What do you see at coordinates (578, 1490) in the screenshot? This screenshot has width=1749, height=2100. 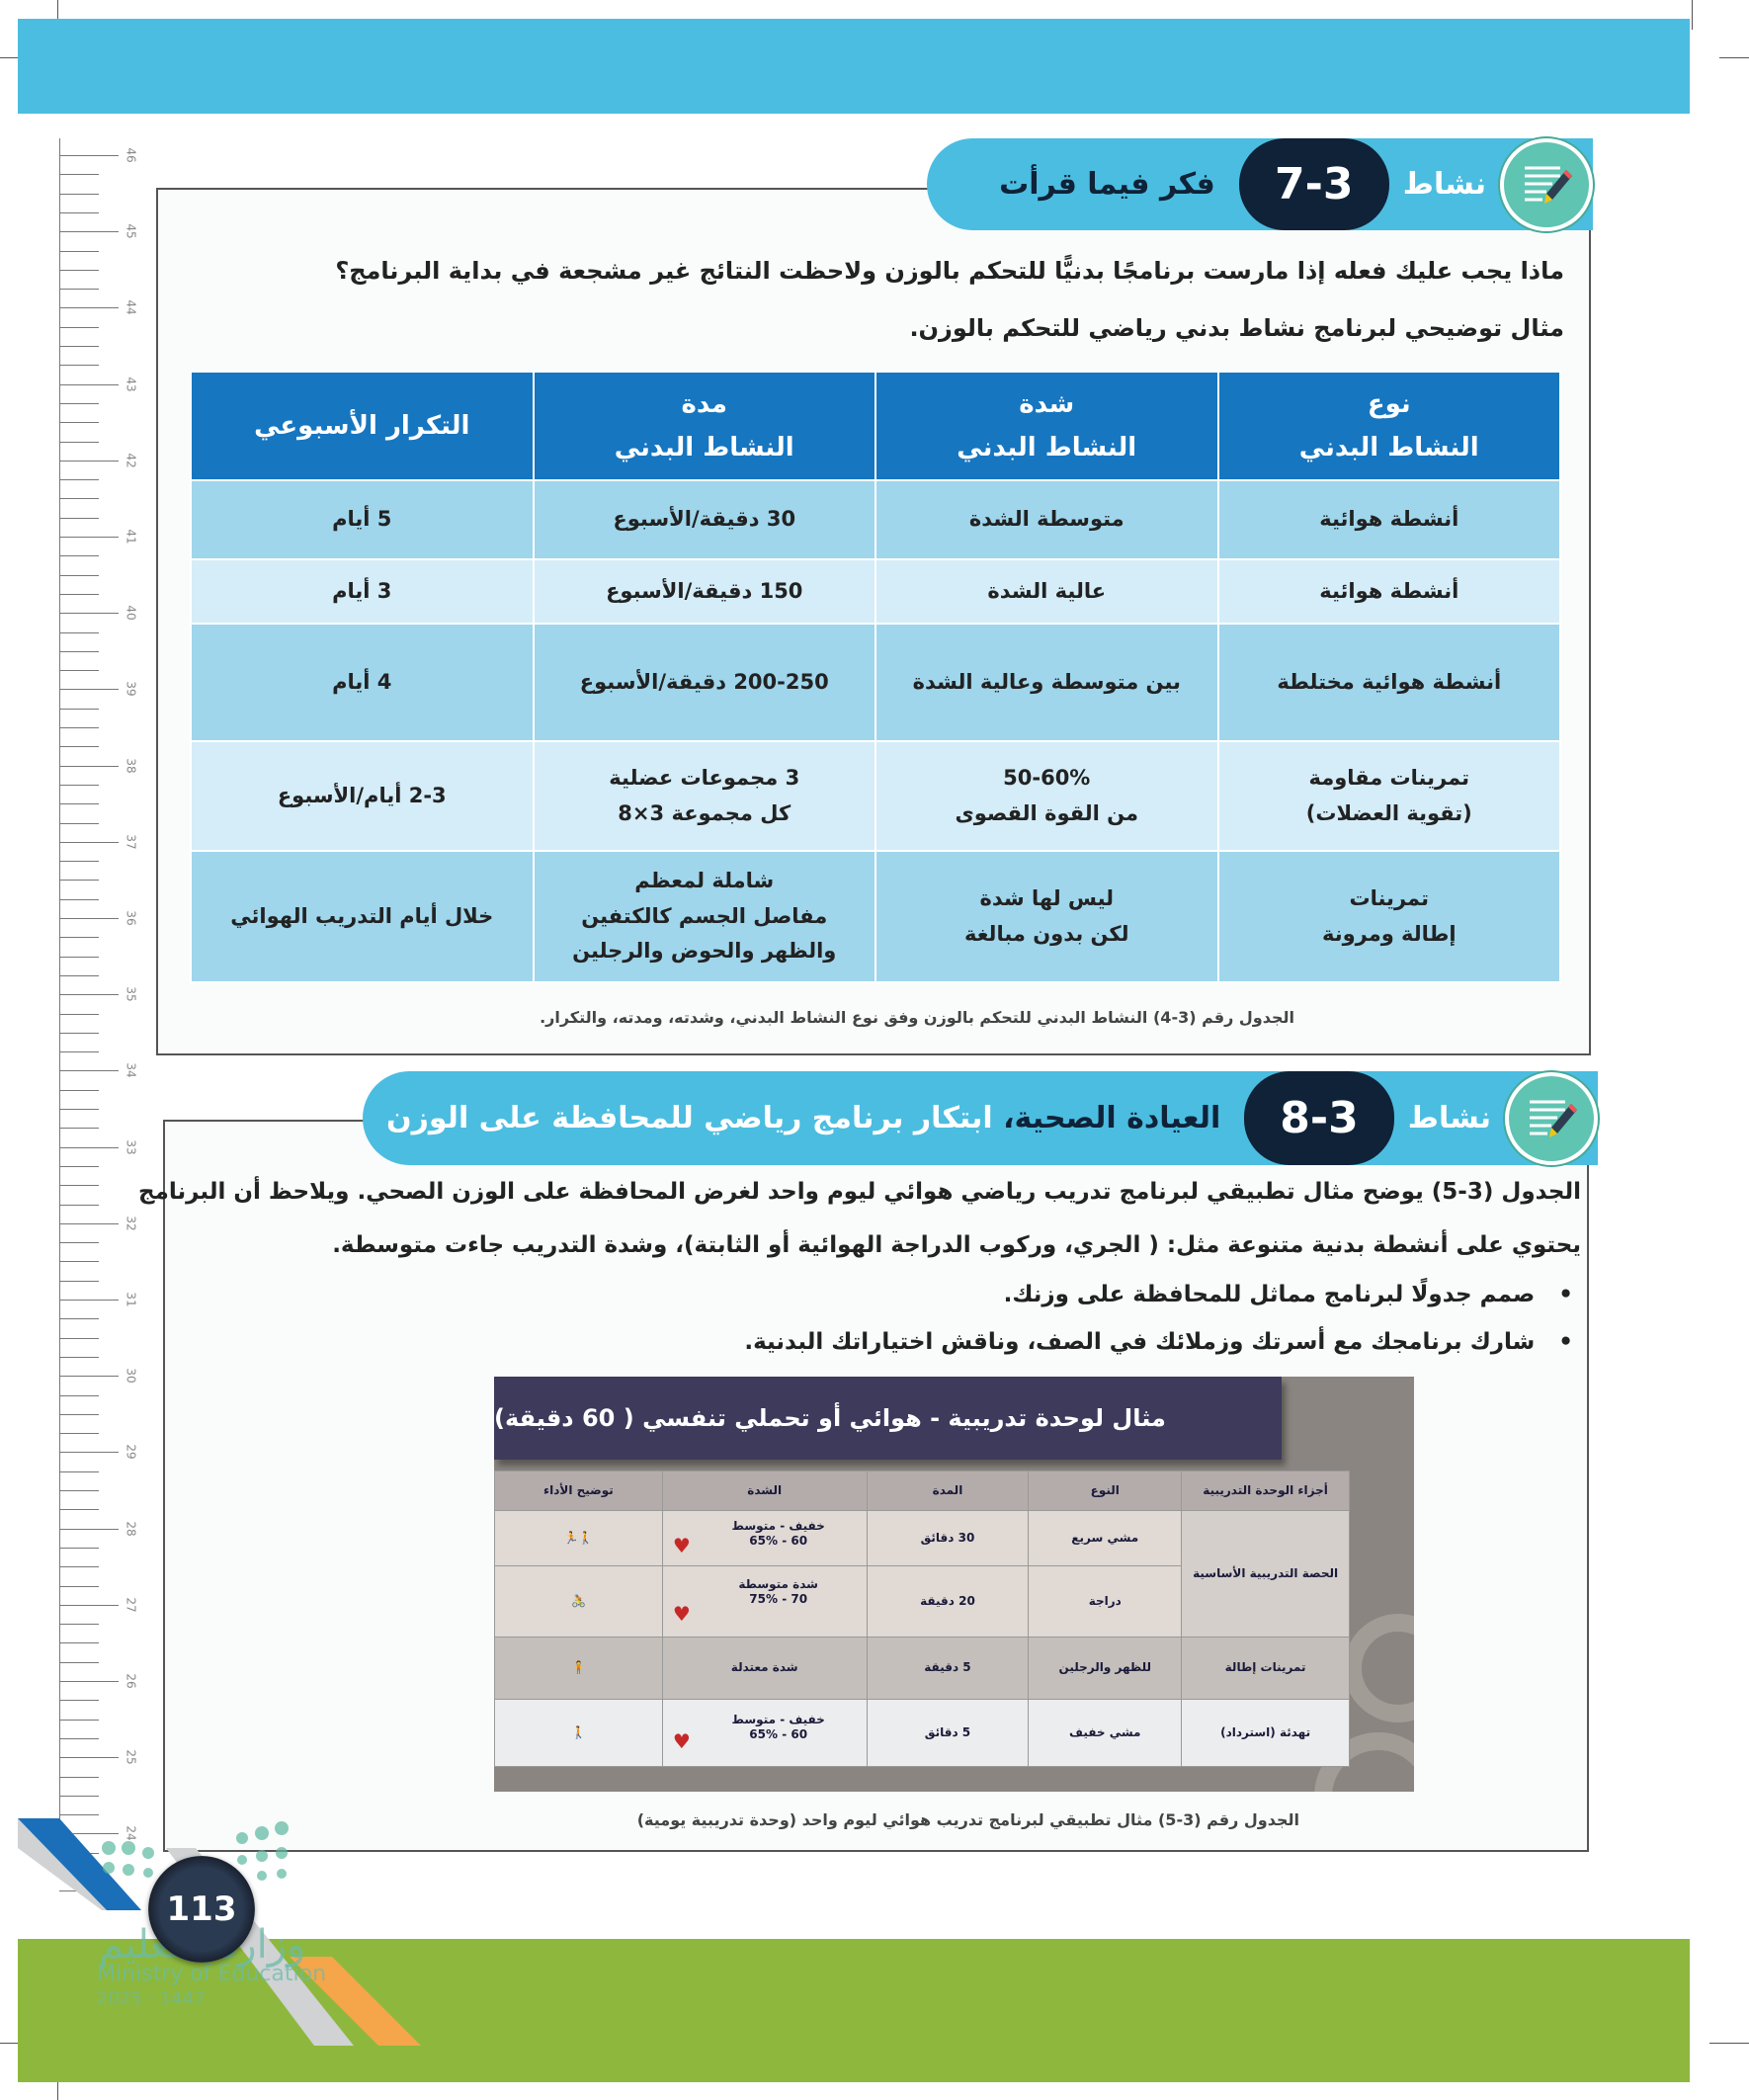 I see `figure-header: توضيح الأداء` at bounding box center [578, 1490].